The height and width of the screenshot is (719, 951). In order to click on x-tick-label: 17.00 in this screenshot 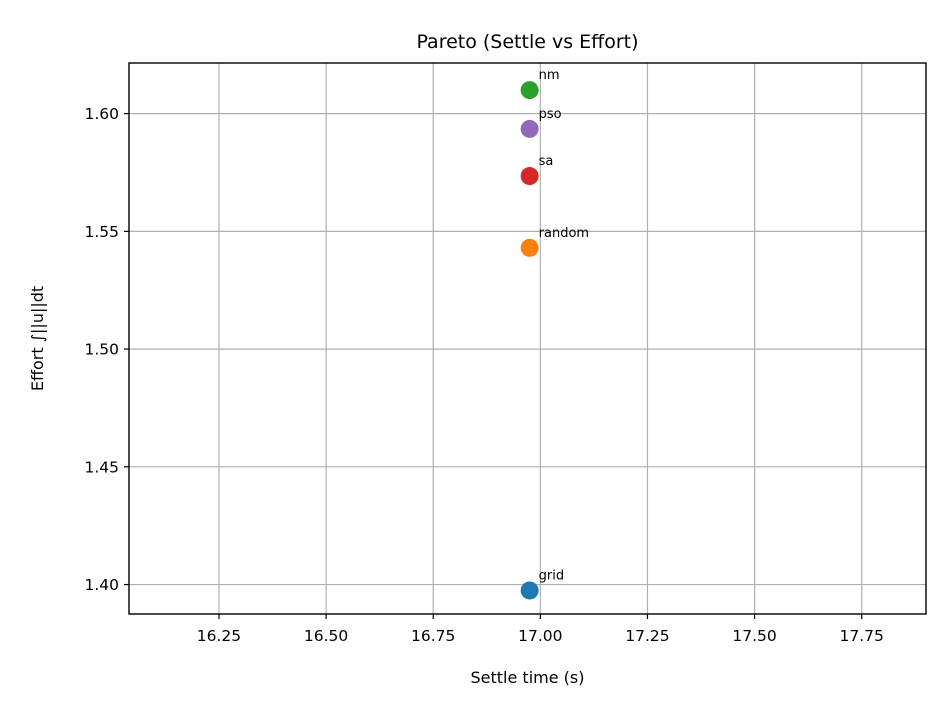, I will do `click(540, 636)`.